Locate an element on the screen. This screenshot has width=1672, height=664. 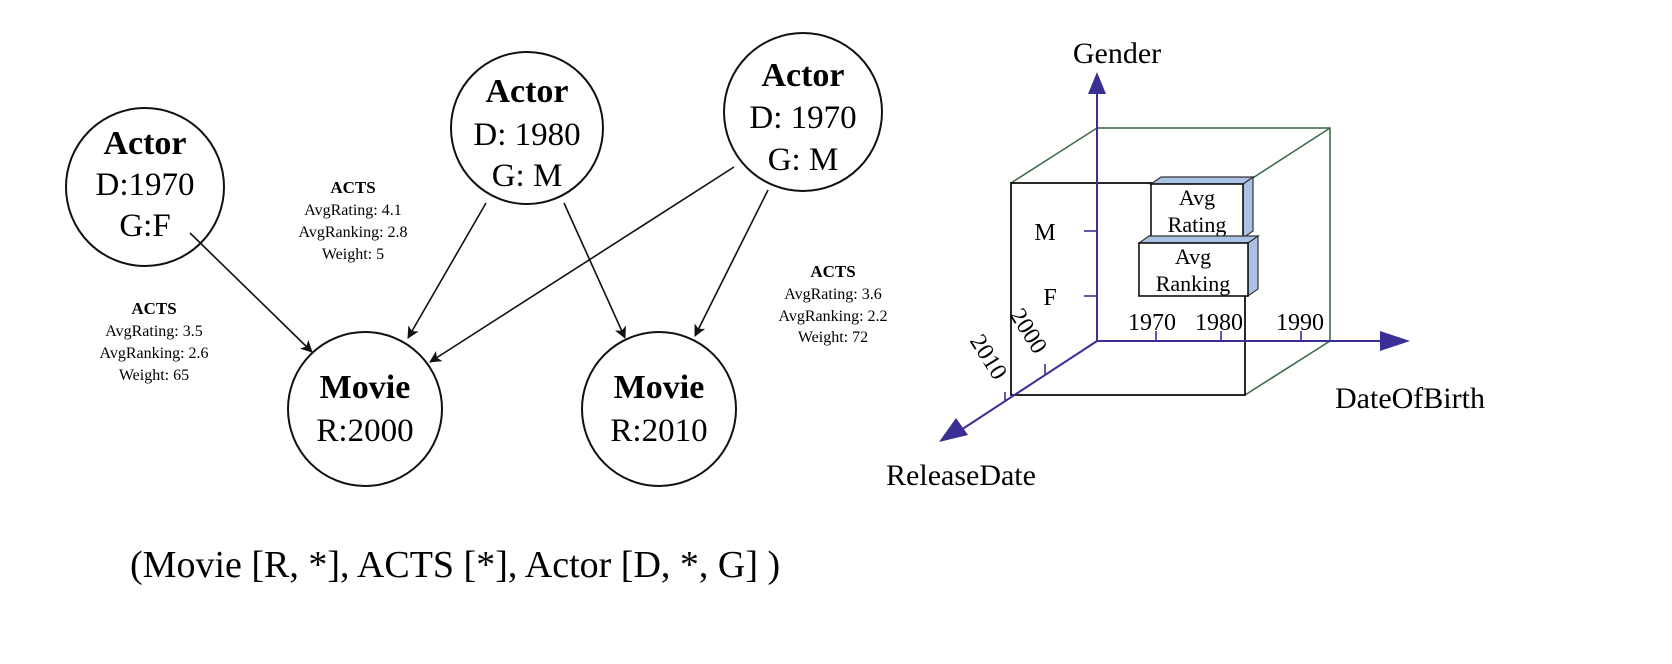
axis-ticks is located at coordinates (1153, 316).